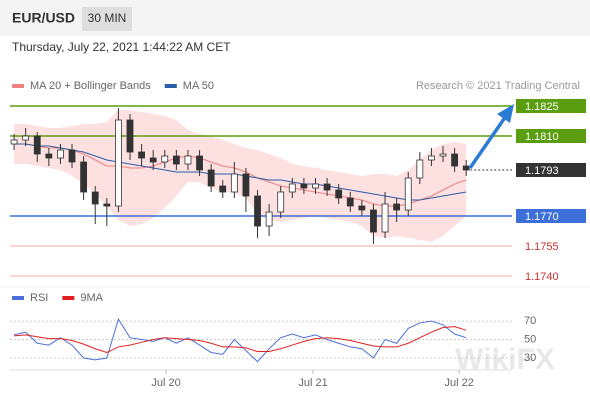 The width and height of the screenshot is (590, 400). What do you see at coordinates (542, 107) in the screenshot?
I see `level-label: 1.1825` at bounding box center [542, 107].